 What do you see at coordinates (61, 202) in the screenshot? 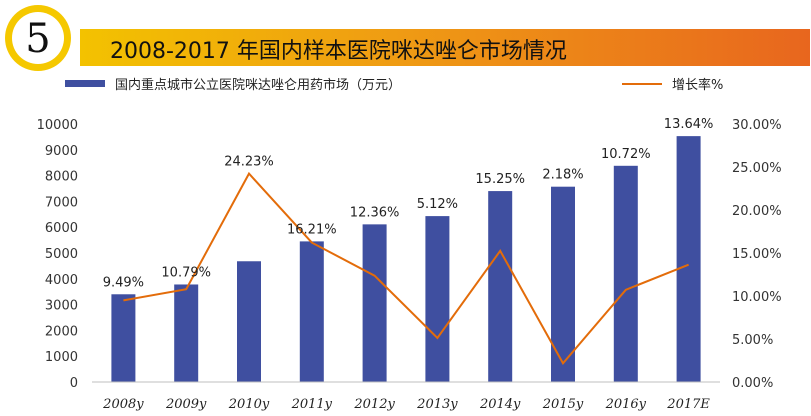
I see `left-tick-label: 7000` at bounding box center [61, 202].